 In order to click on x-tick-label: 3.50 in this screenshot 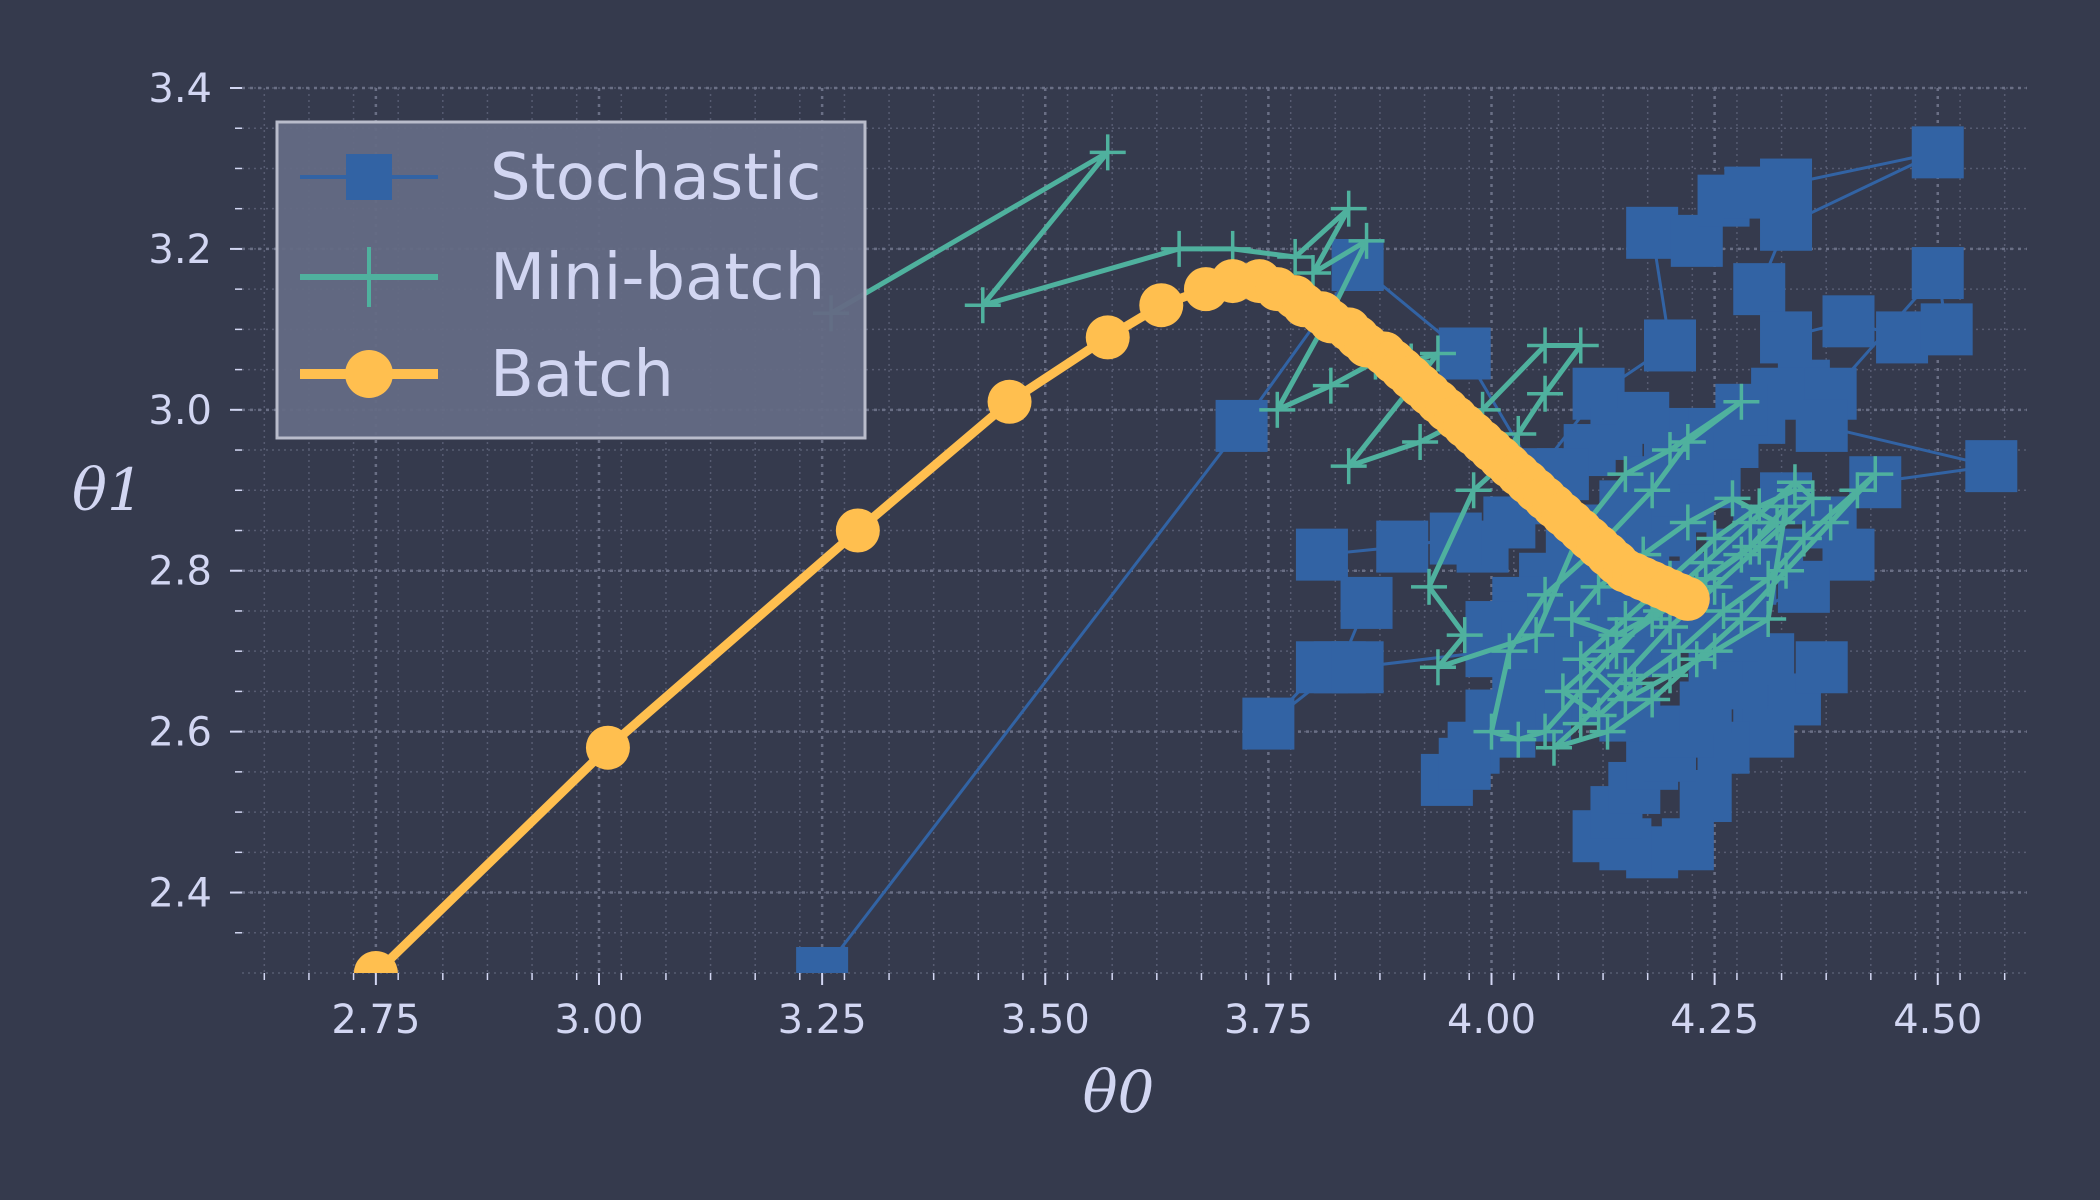, I will do `click(1045, 1020)`.